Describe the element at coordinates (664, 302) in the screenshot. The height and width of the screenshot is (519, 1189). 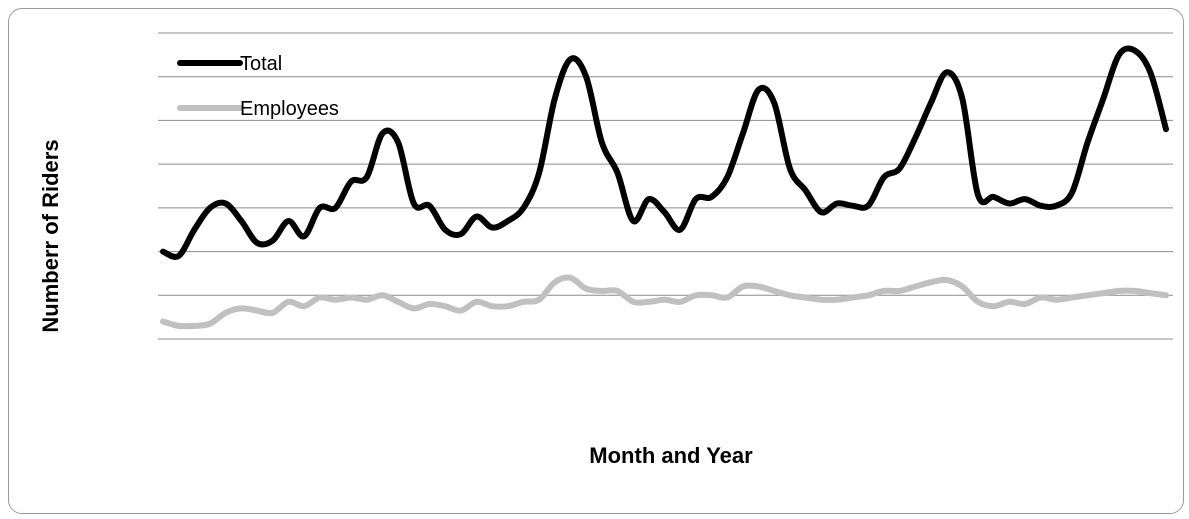
I see `series-line-employees` at that location.